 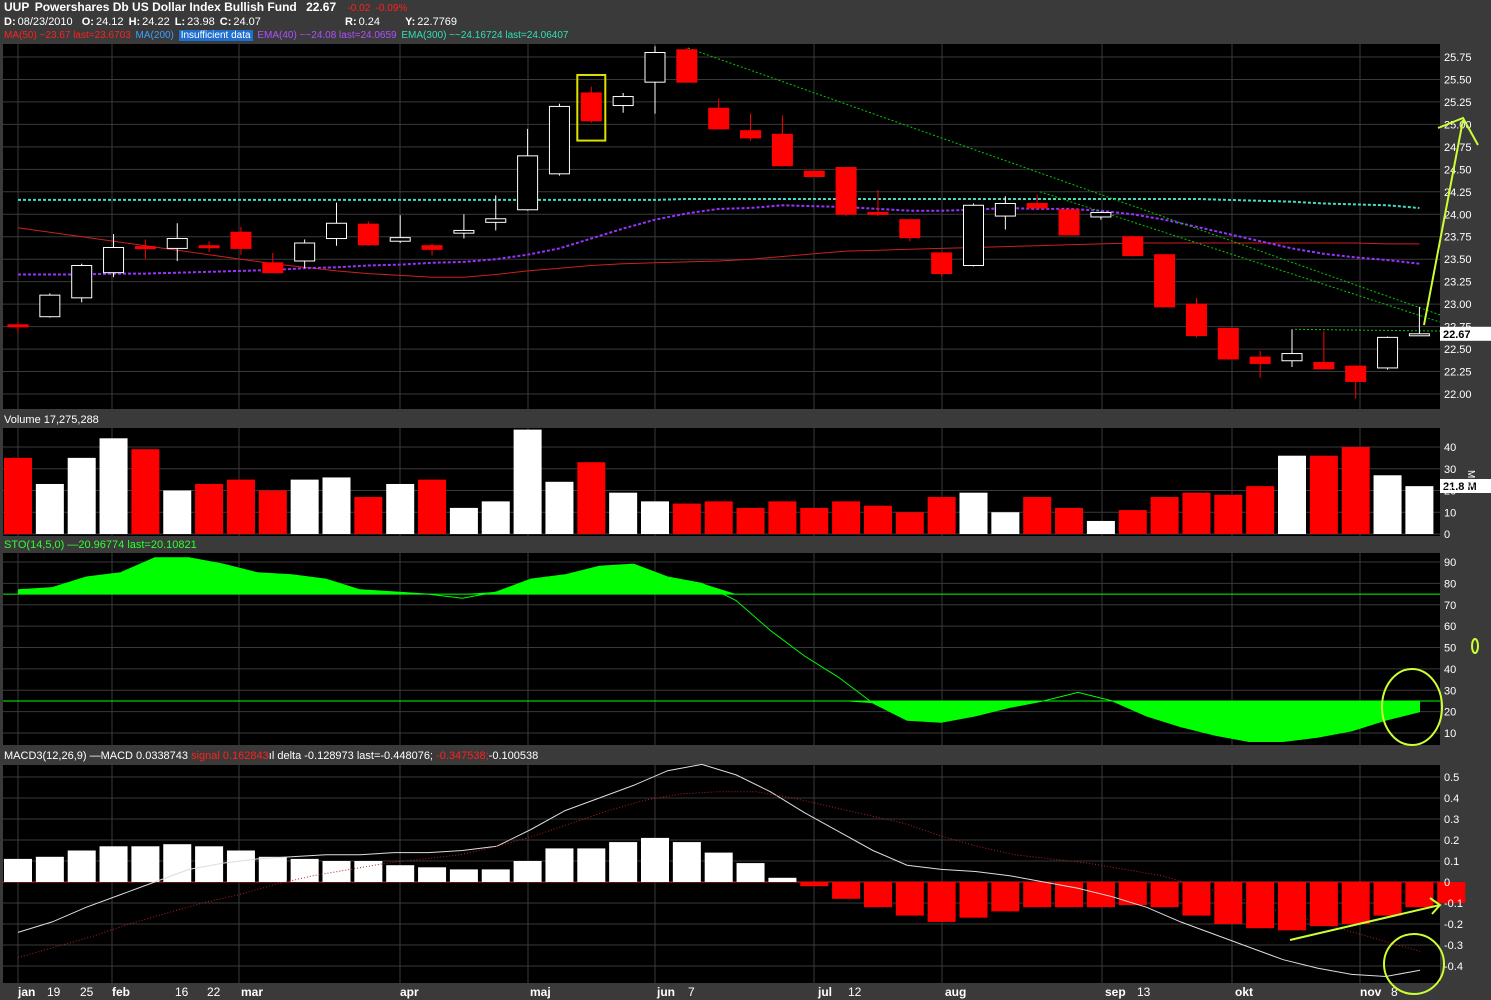 I want to click on ma200-legend: MA(200), so click(x=154, y=35).